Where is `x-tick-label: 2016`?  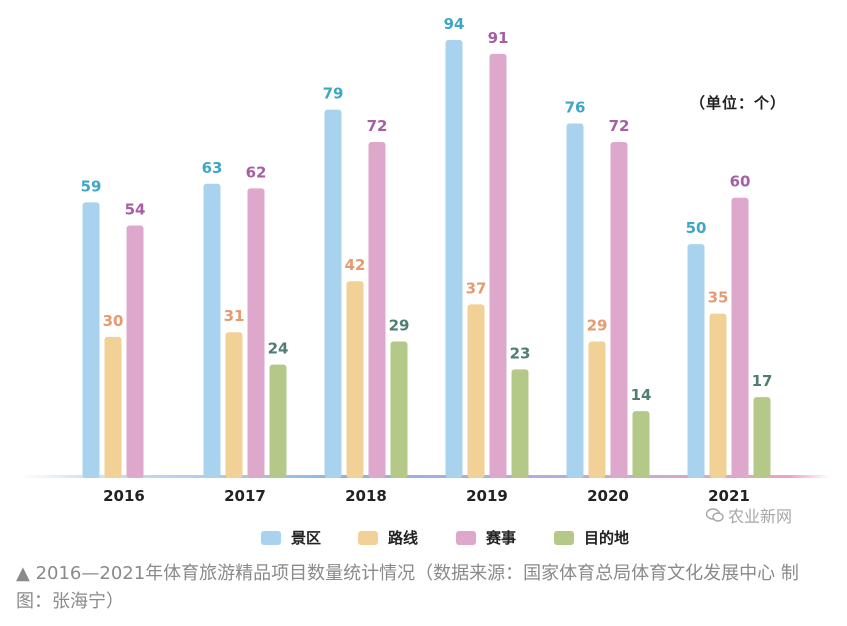 x-tick-label: 2016 is located at coordinates (124, 496).